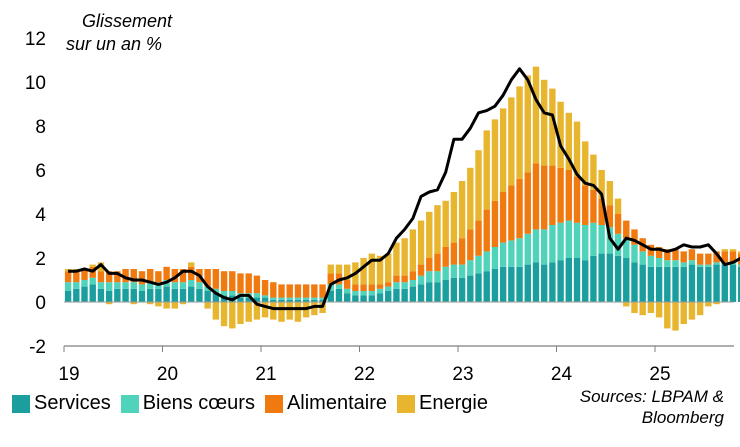 This screenshot has width=740, height=447. What do you see at coordinates (442, 403) in the screenshot?
I see `legend-item-energie: Energie` at bounding box center [442, 403].